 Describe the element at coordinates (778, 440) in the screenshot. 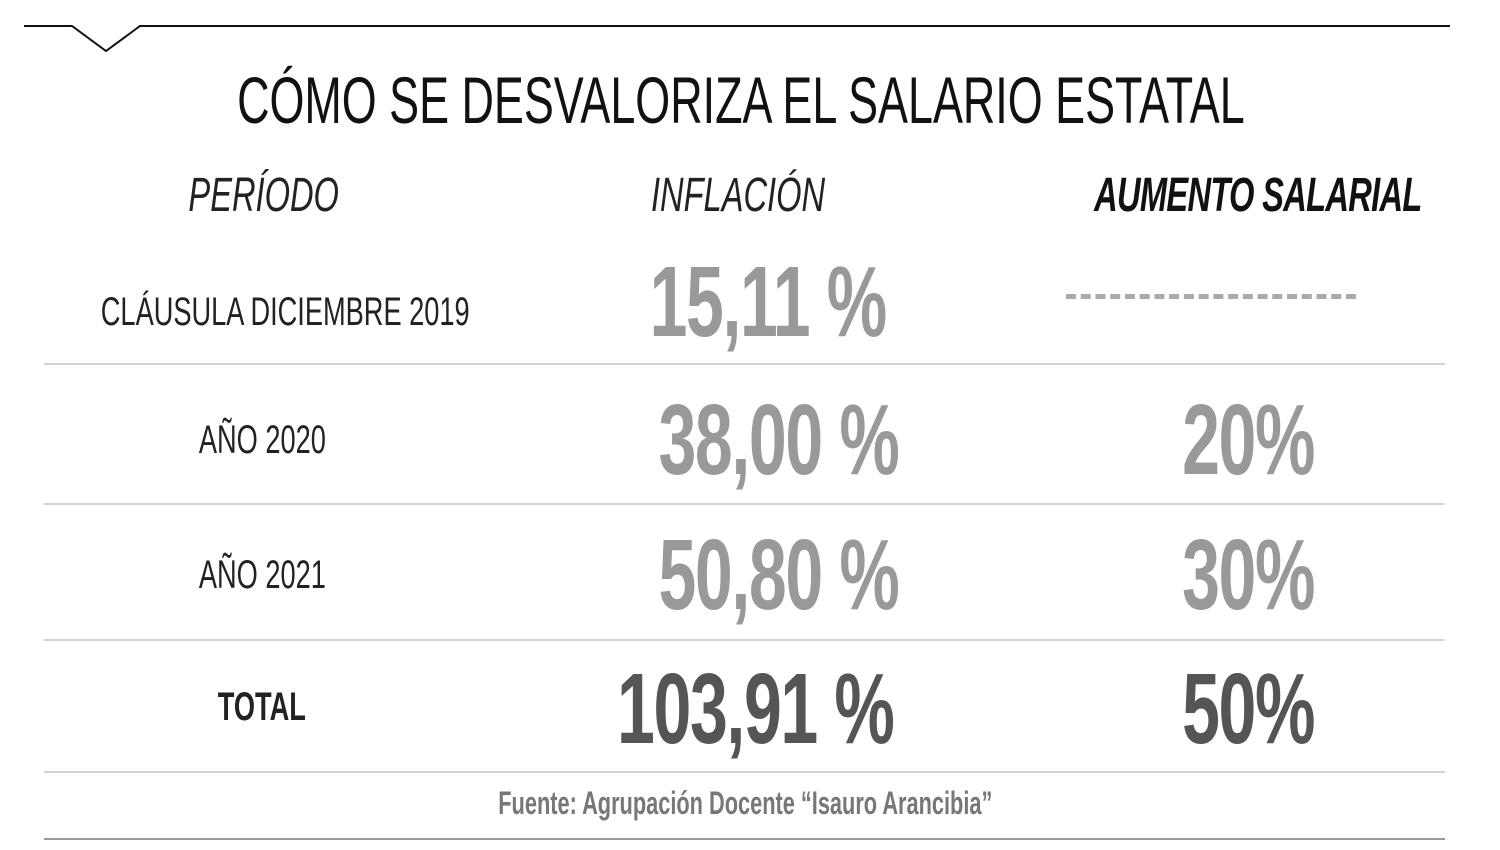

I see `row-inflation: 38,00 %` at that location.